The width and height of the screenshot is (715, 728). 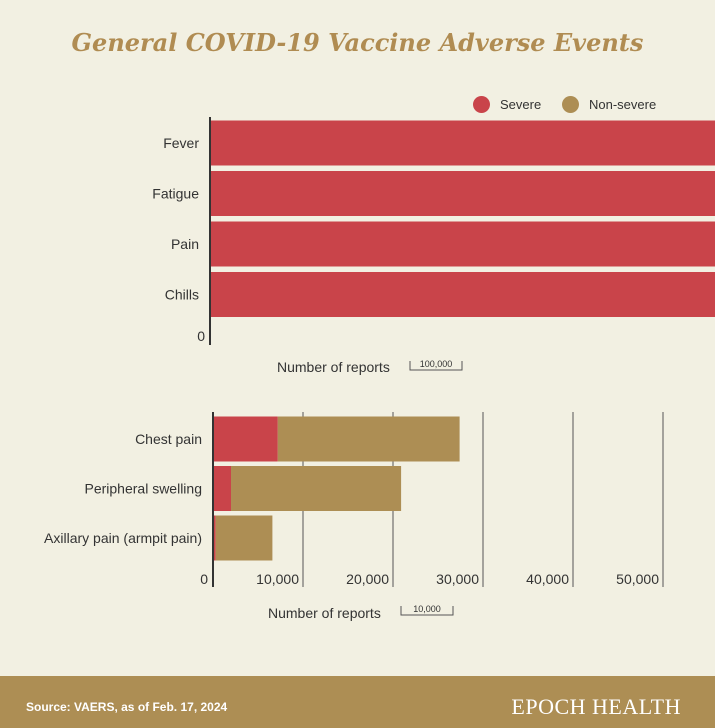 I want to click on source-note: Source: VAERS, as of Feb. 17, 2024, so click(x=127, y=707).